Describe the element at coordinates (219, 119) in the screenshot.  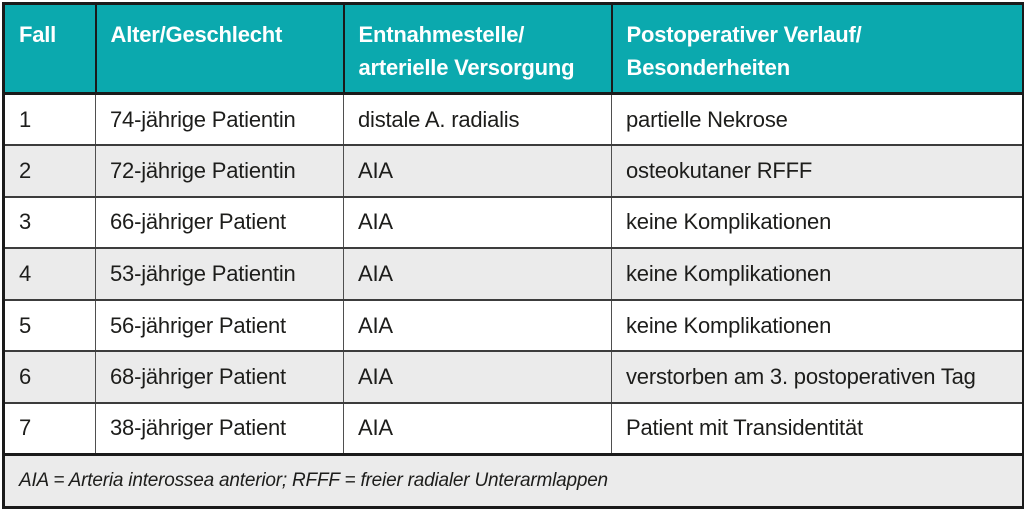
I see `cell-alter-geschlecht: 74-jährige Patientin` at that location.